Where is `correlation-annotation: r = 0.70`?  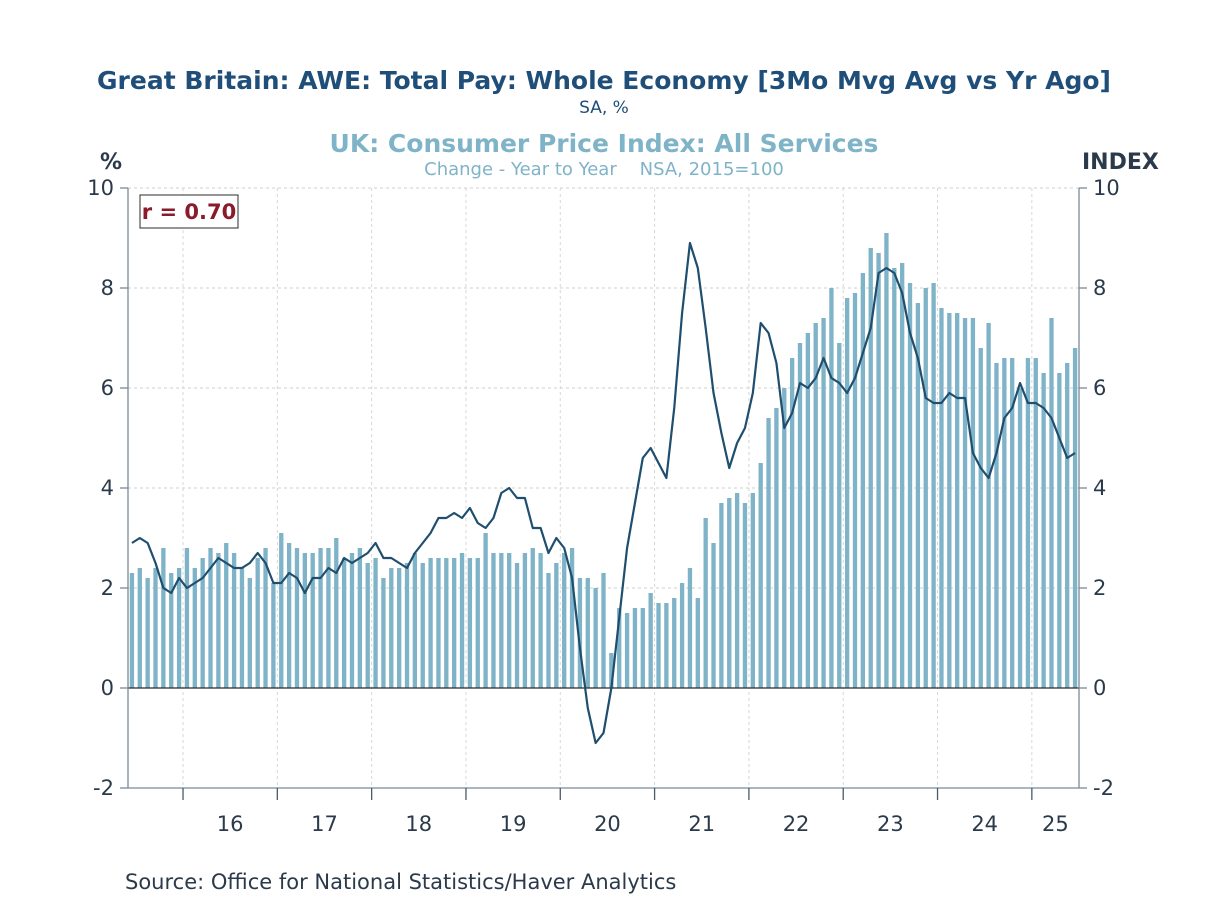 correlation-annotation: r = 0.70 is located at coordinates (189, 211).